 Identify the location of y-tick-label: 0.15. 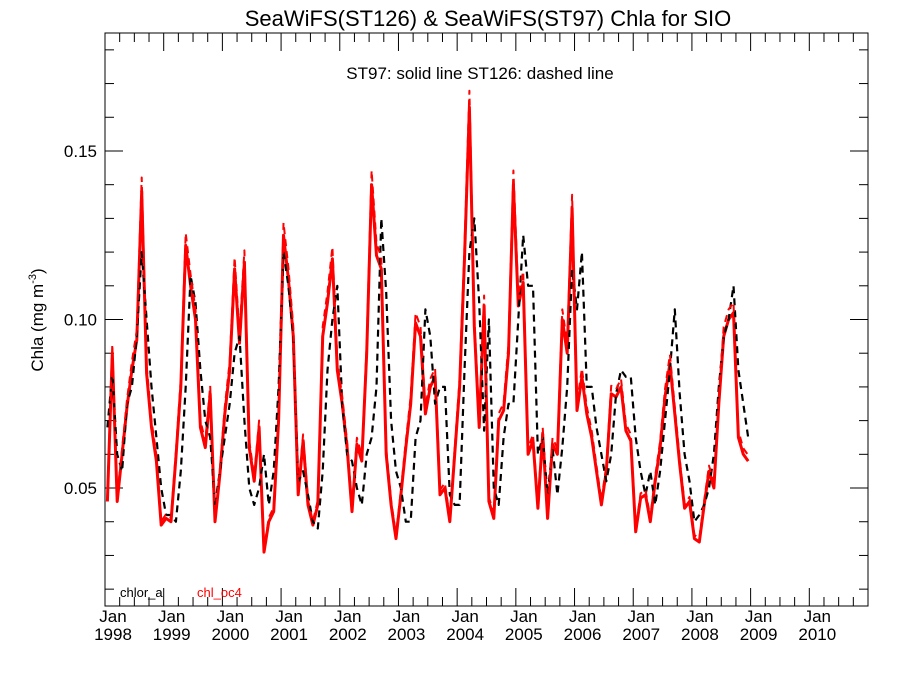
(80, 151).